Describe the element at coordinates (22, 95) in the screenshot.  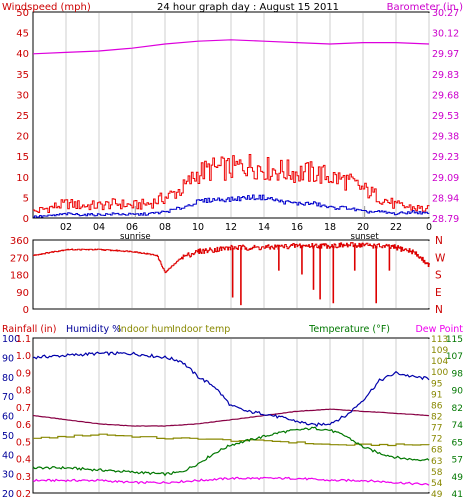
I see `wind-ytick-label: 30` at that location.